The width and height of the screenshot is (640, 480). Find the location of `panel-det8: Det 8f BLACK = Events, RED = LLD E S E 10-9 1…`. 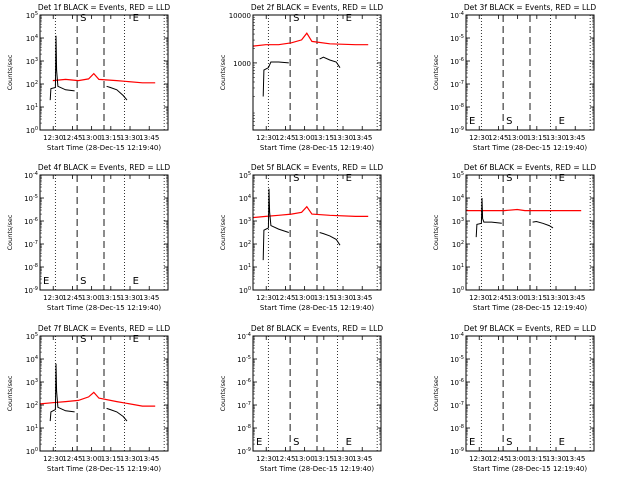

panel-det8: Det 8f BLACK = Events, RED = LLD E S E 10-9 1… is located at coordinates (301, 398).